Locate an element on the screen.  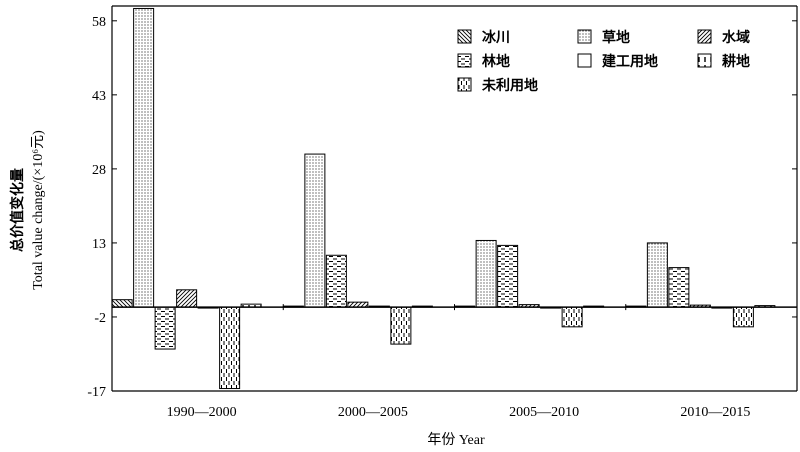
y-tick-label: 28 is located at coordinates (99, 170).